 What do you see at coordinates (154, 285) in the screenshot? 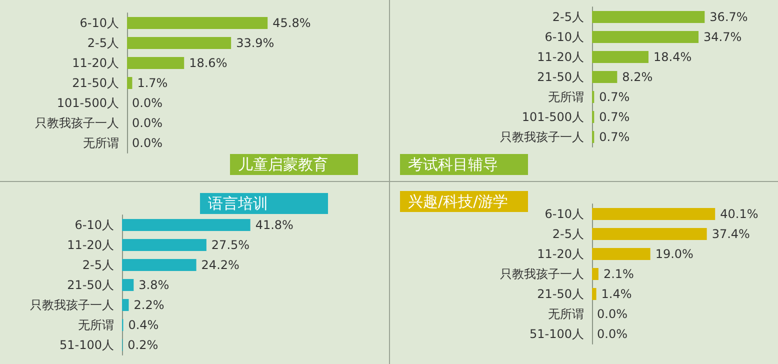
I see `data-label: 3.8%` at bounding box center [154, 285].